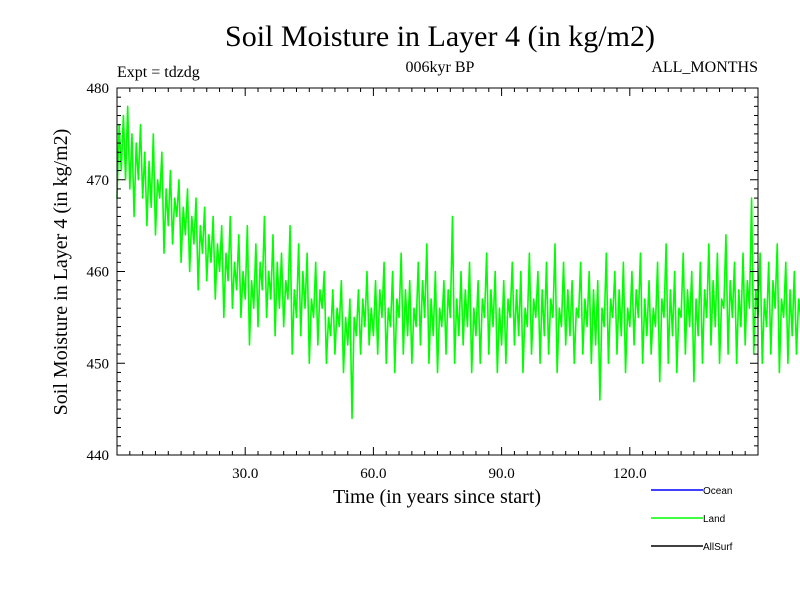 This screenshot has width=800, height=600. Describe the element at coordinates (98, 364) in the screenshot. I see `y-tick-label: 450` at that location.